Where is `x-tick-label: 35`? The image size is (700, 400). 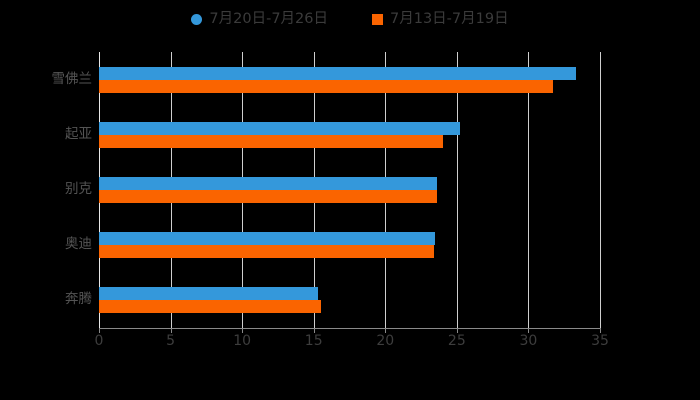
x-tick-label: 35 is located at coordinates (600, 341).